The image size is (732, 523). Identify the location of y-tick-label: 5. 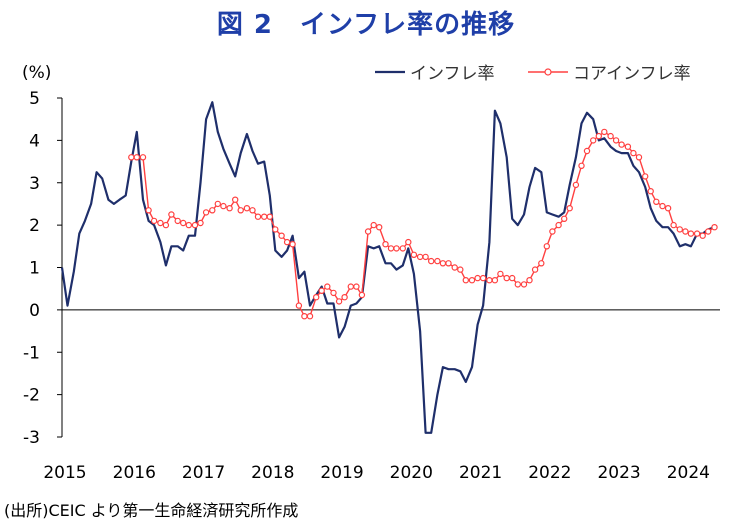
(34, 99).